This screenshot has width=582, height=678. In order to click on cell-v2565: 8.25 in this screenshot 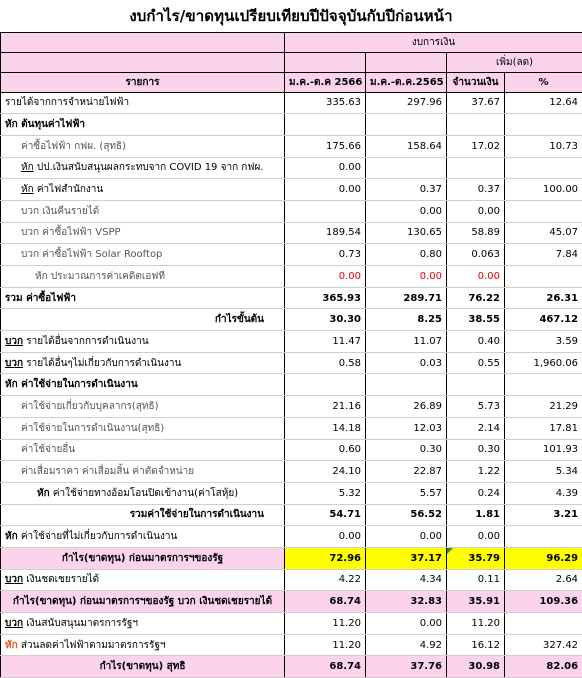, I will do `click(406, 320)`.